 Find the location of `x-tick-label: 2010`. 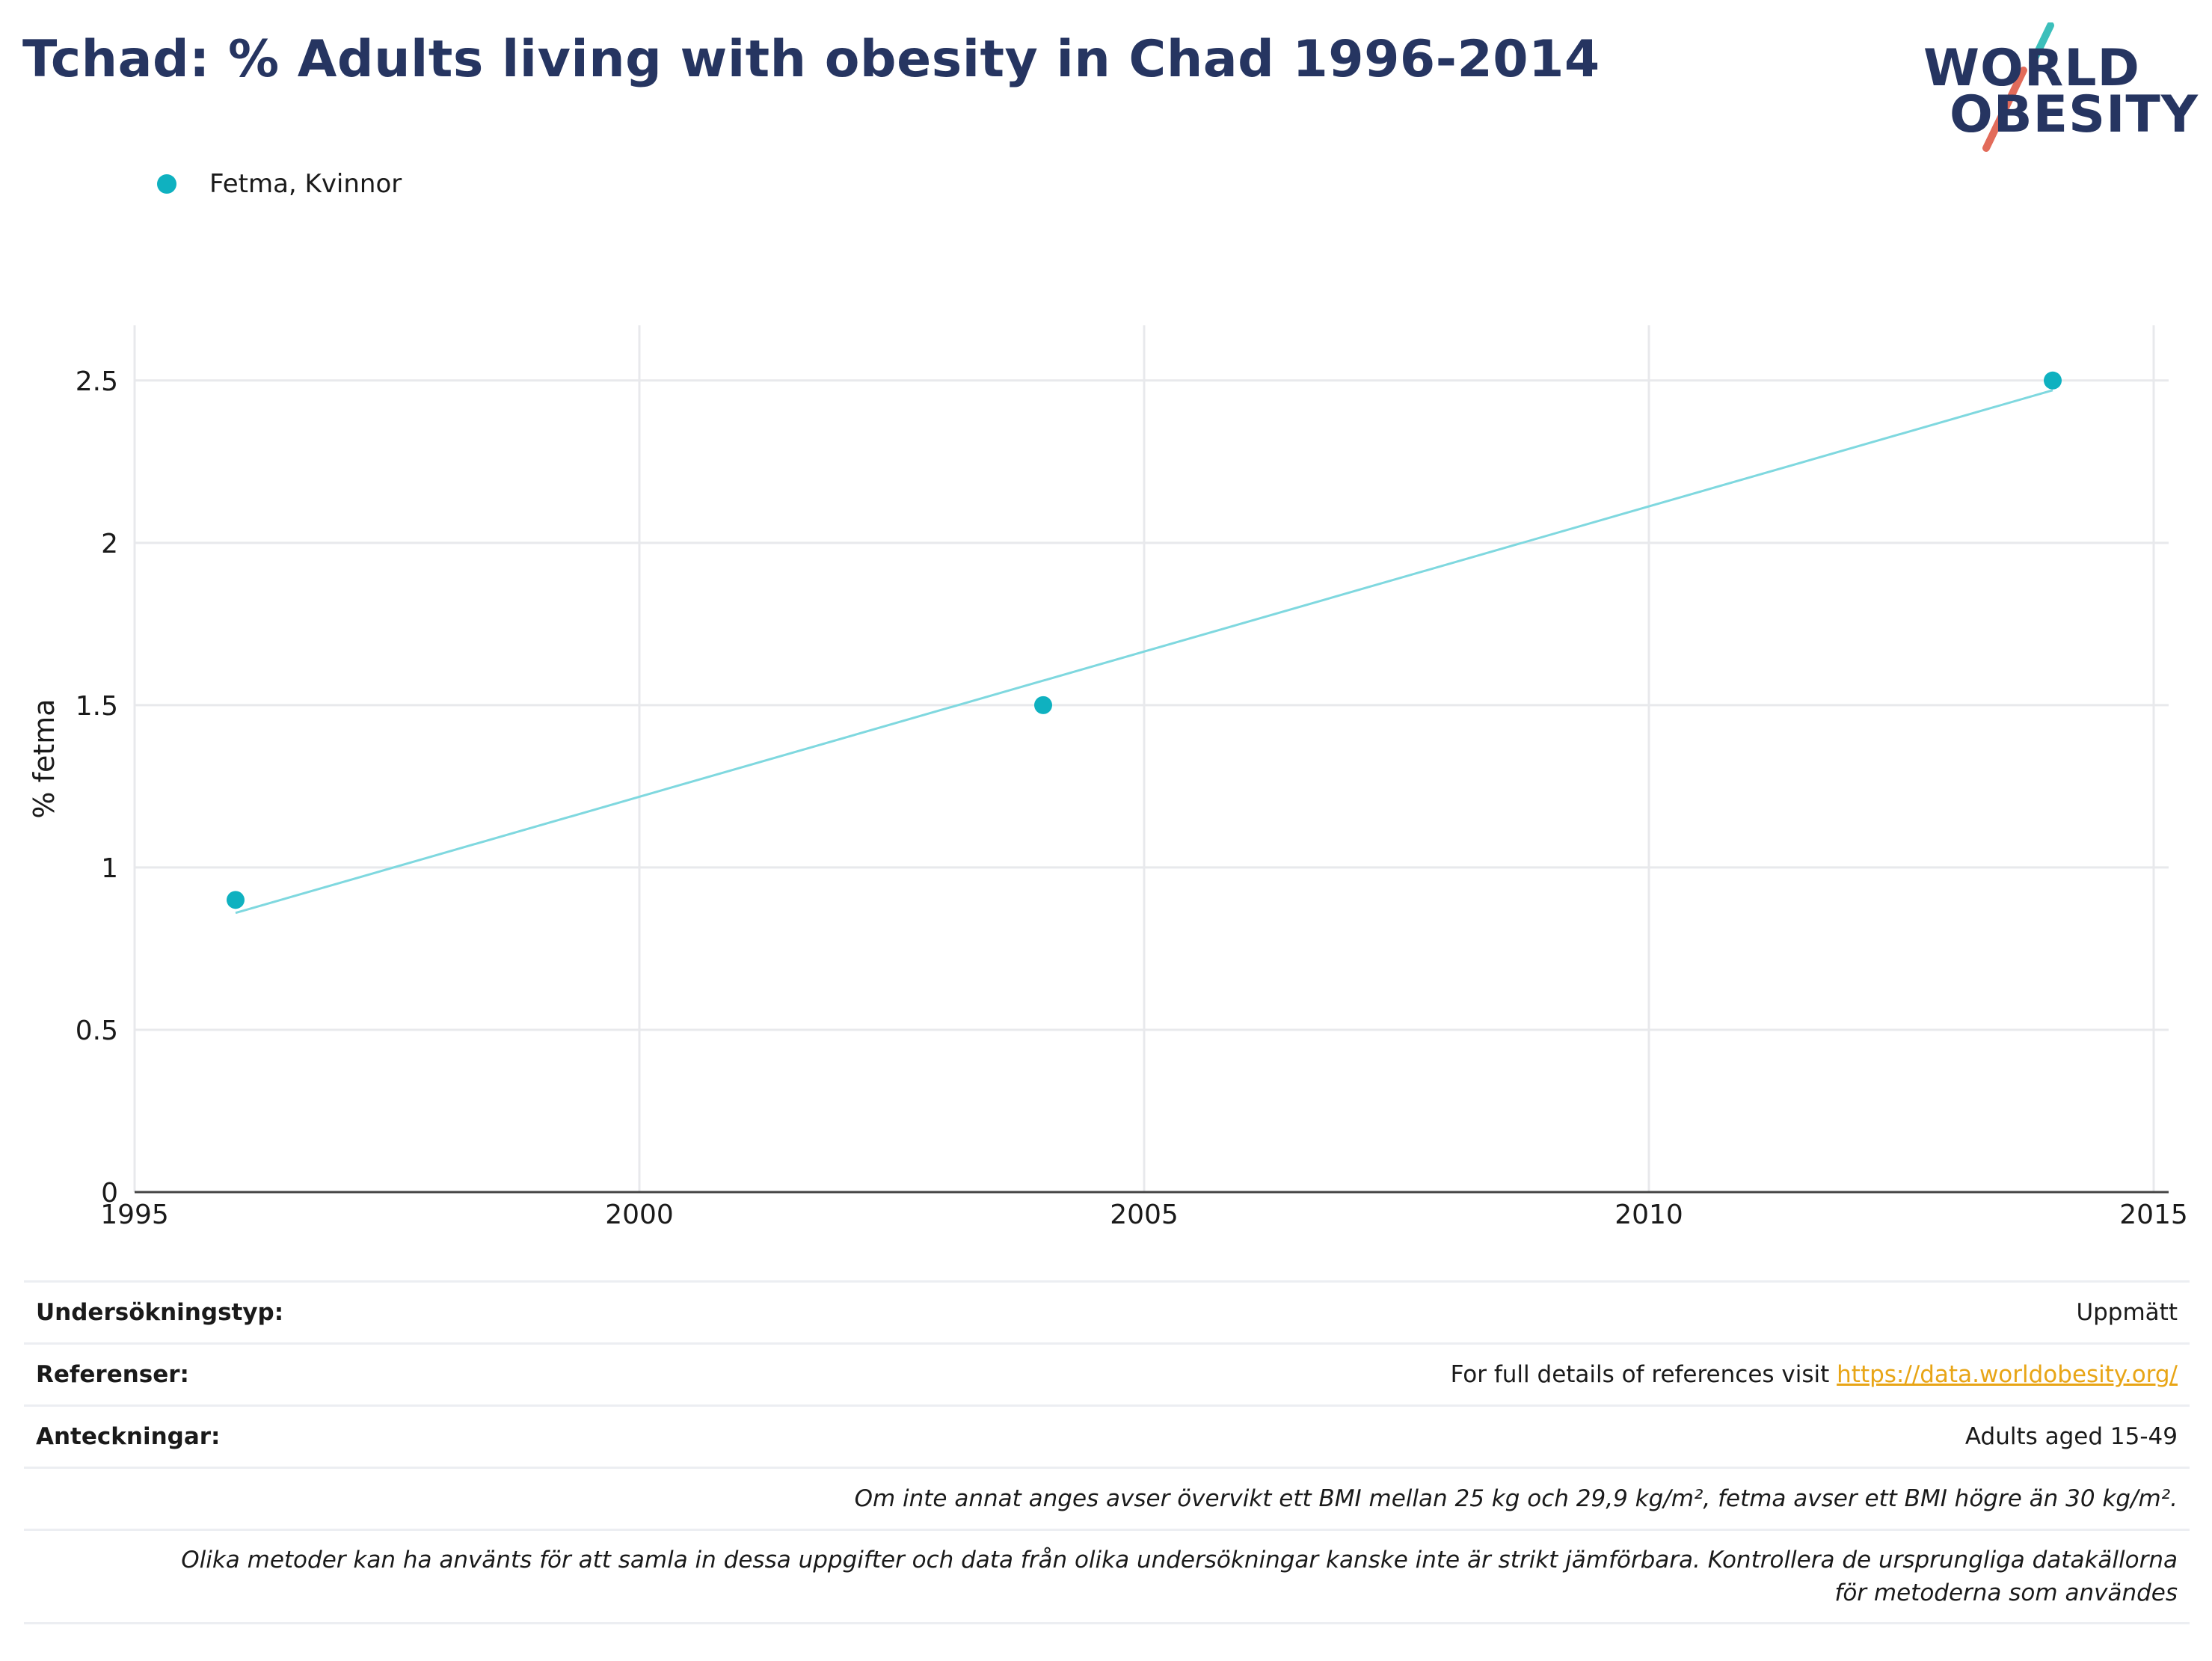

x-tick-label: 2010 is located at coordinates (1649, 1215).